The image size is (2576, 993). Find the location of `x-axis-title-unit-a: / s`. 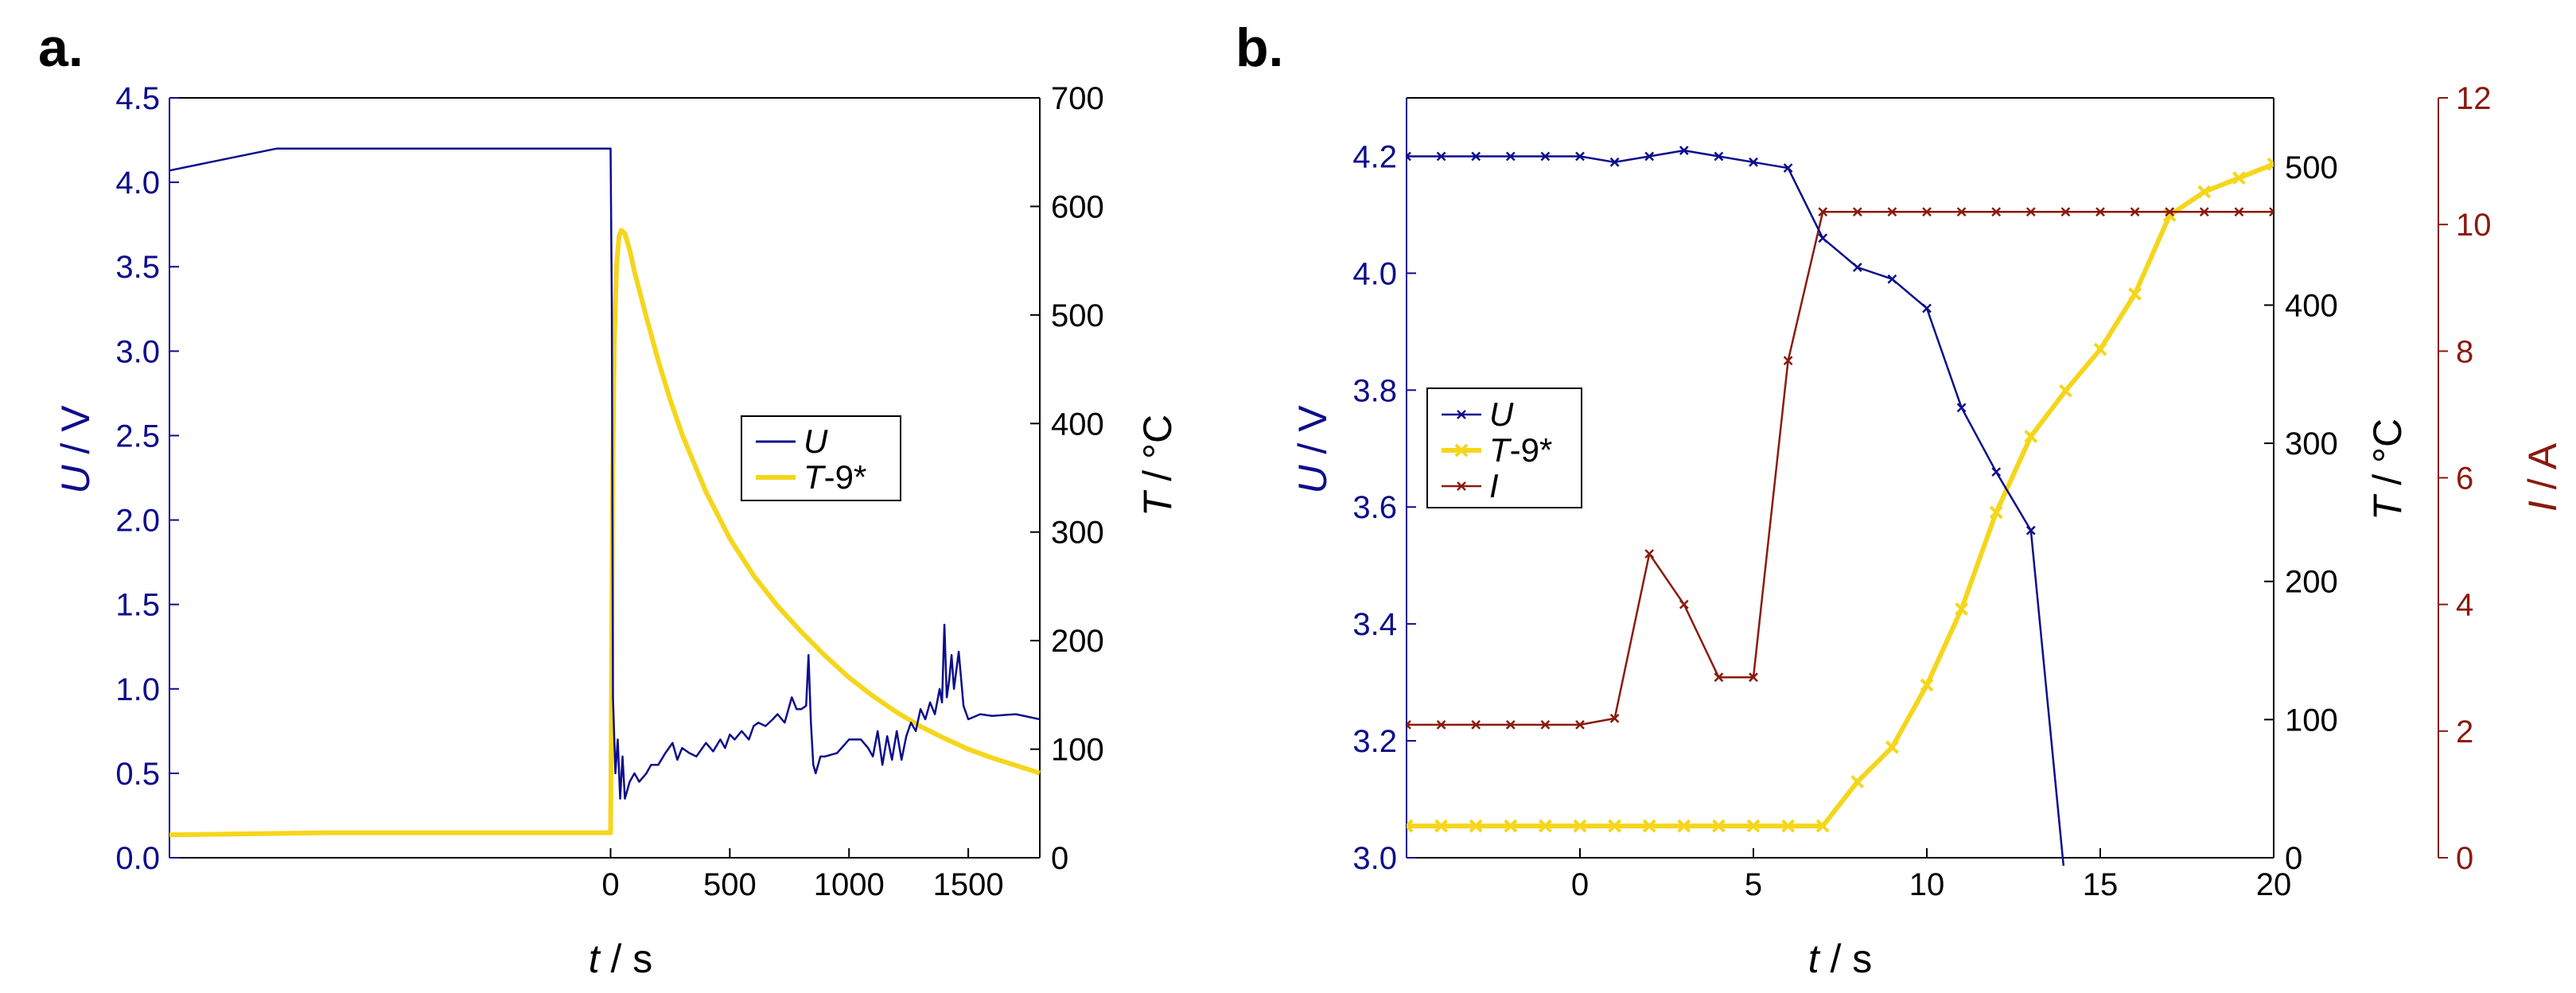

x-axis-title-unit-a: / s is located at coordinates (626, 959).